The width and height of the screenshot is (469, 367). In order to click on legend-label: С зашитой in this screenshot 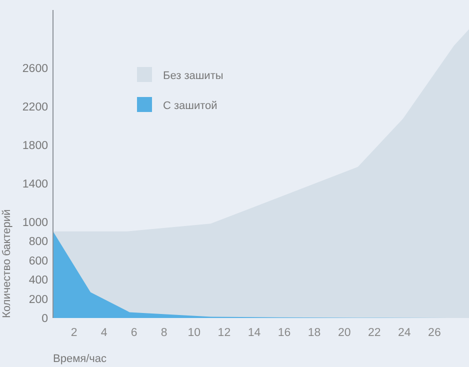, I will do `click(190, 106)`.